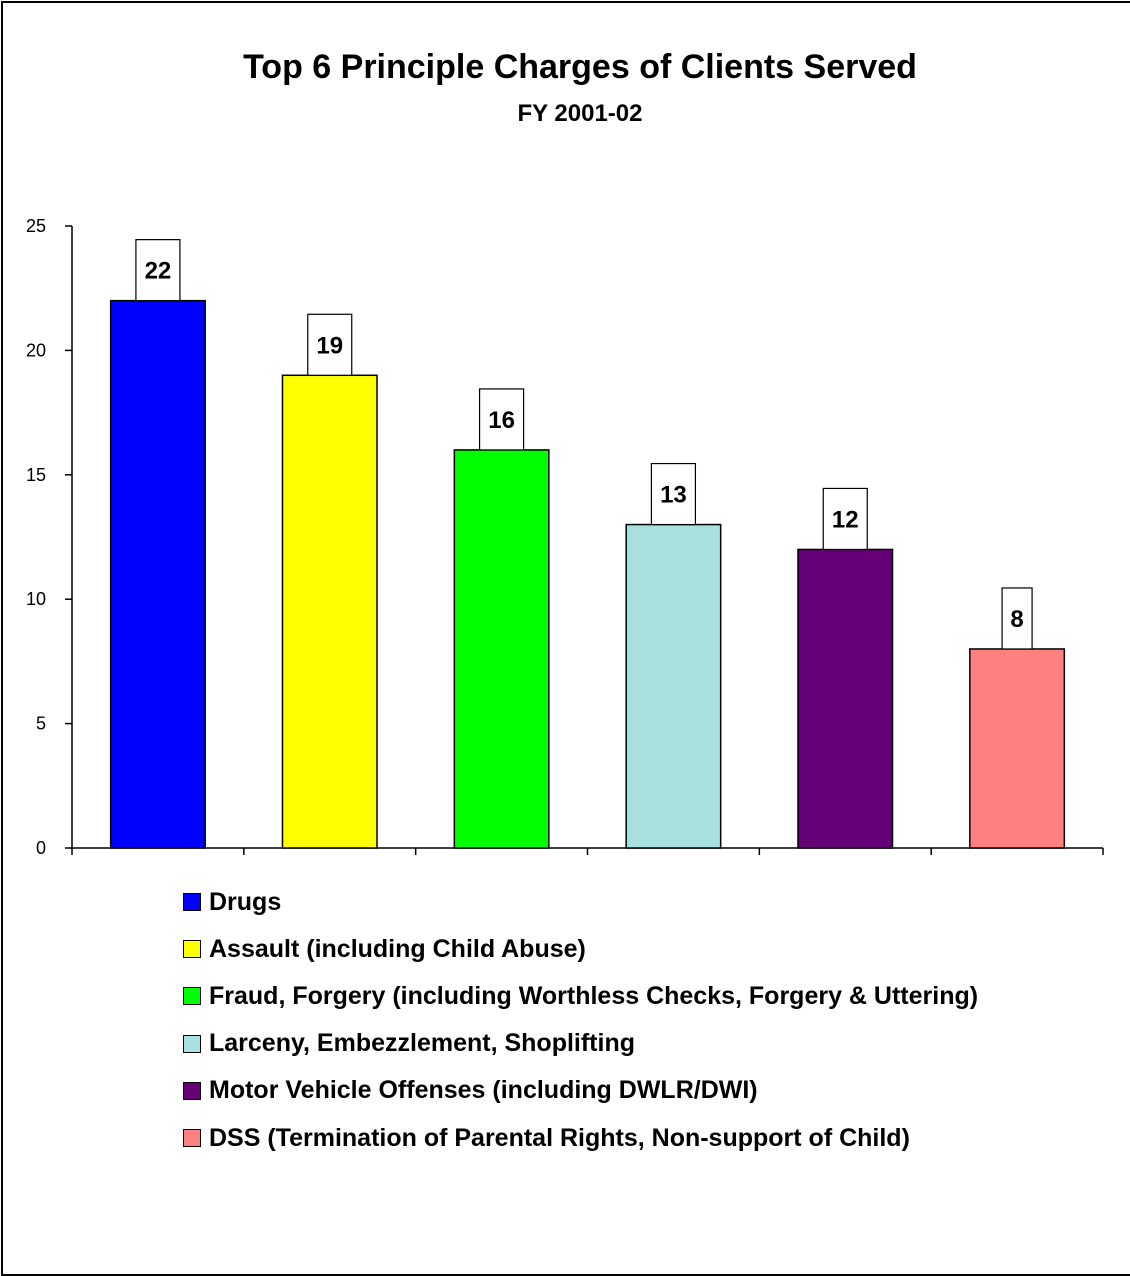 The image size is (1130, 1276). Describe the element at coordinates (245, 901) in the screenshot. I see `legend-label: Drugs` at that location.